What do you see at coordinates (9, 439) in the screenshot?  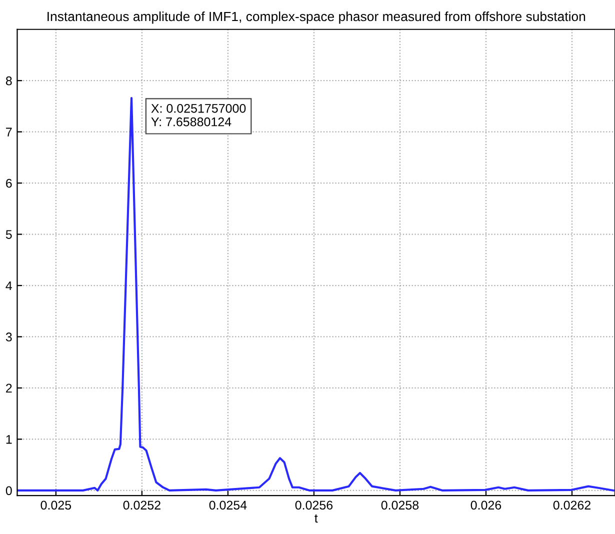 I see `y-tick-label: 1` at bounding box center [9, 439].